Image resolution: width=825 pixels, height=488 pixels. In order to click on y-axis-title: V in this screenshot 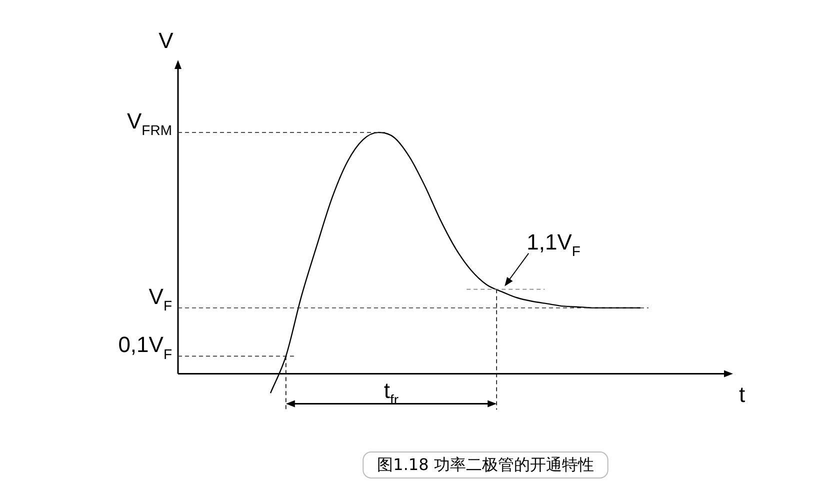, I will do `click(166, 40)`.